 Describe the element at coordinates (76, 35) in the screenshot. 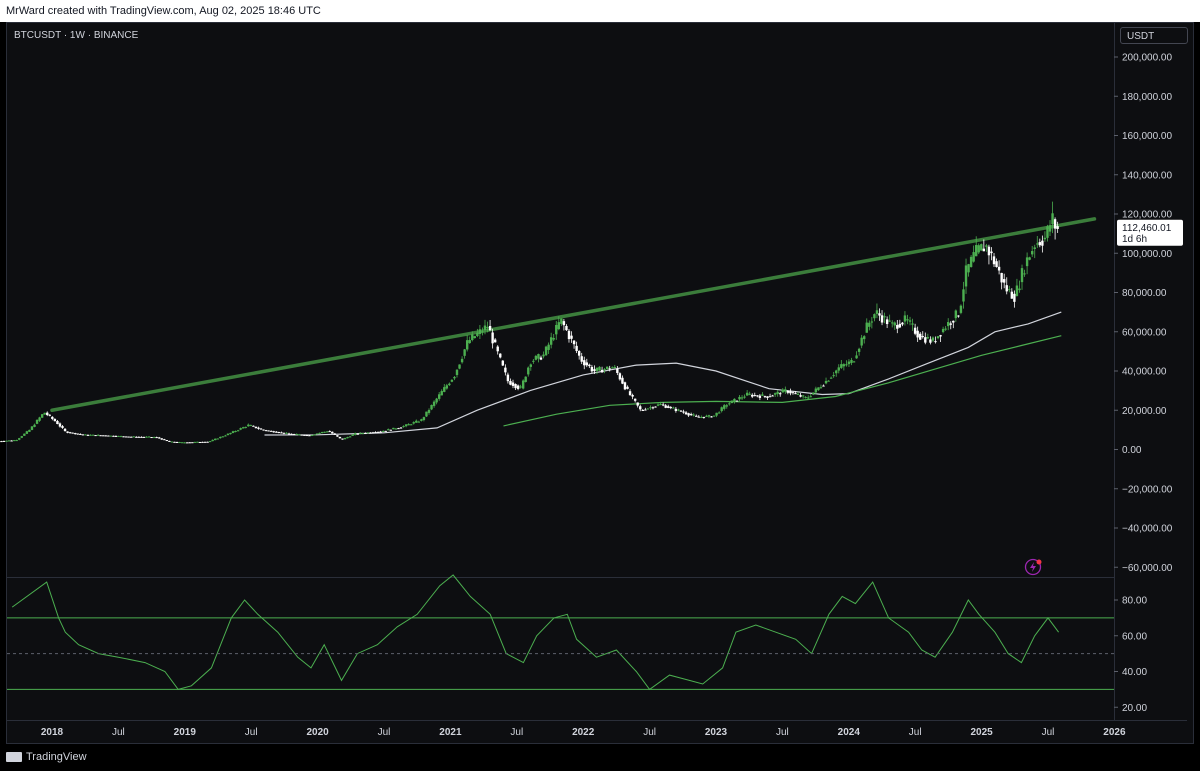

I see `symbol-info: BTCUSDT · 1W · BINANCE` at that location.